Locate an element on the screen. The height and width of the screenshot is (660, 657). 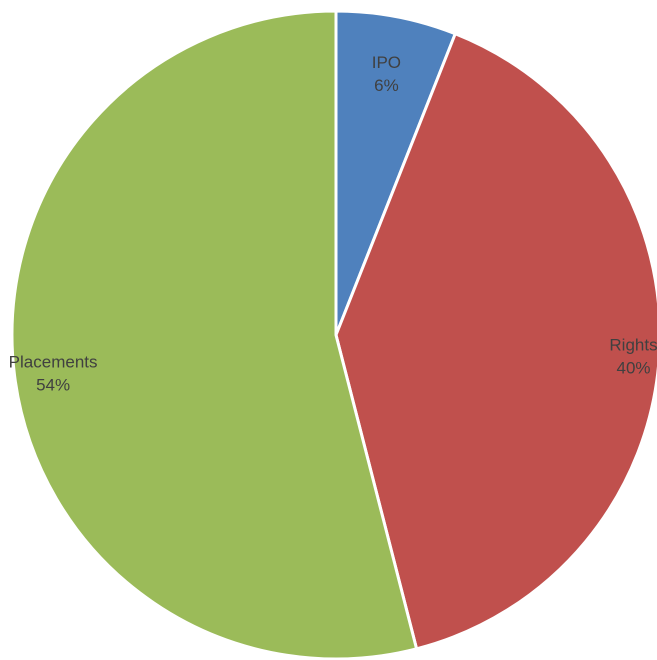
slice-label-rights: Rights is located at coordinates (633, 345).